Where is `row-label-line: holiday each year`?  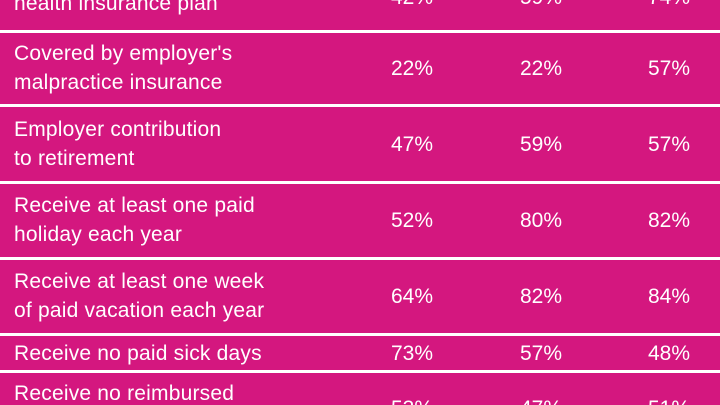
row-label-line: holiday each year is located at coordinates (98, 234).